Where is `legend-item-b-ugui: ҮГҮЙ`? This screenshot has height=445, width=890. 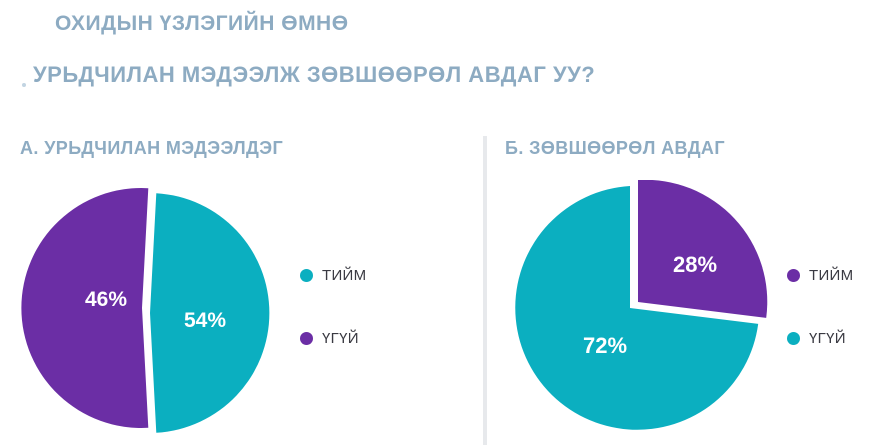
legend-item-b-ugui: ҮГҮЙ is located at coordinates (820, 338).